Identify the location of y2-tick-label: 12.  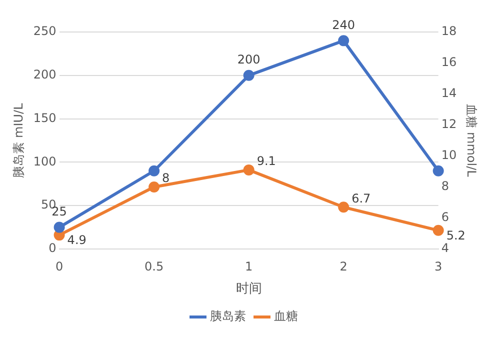
(449, 124).